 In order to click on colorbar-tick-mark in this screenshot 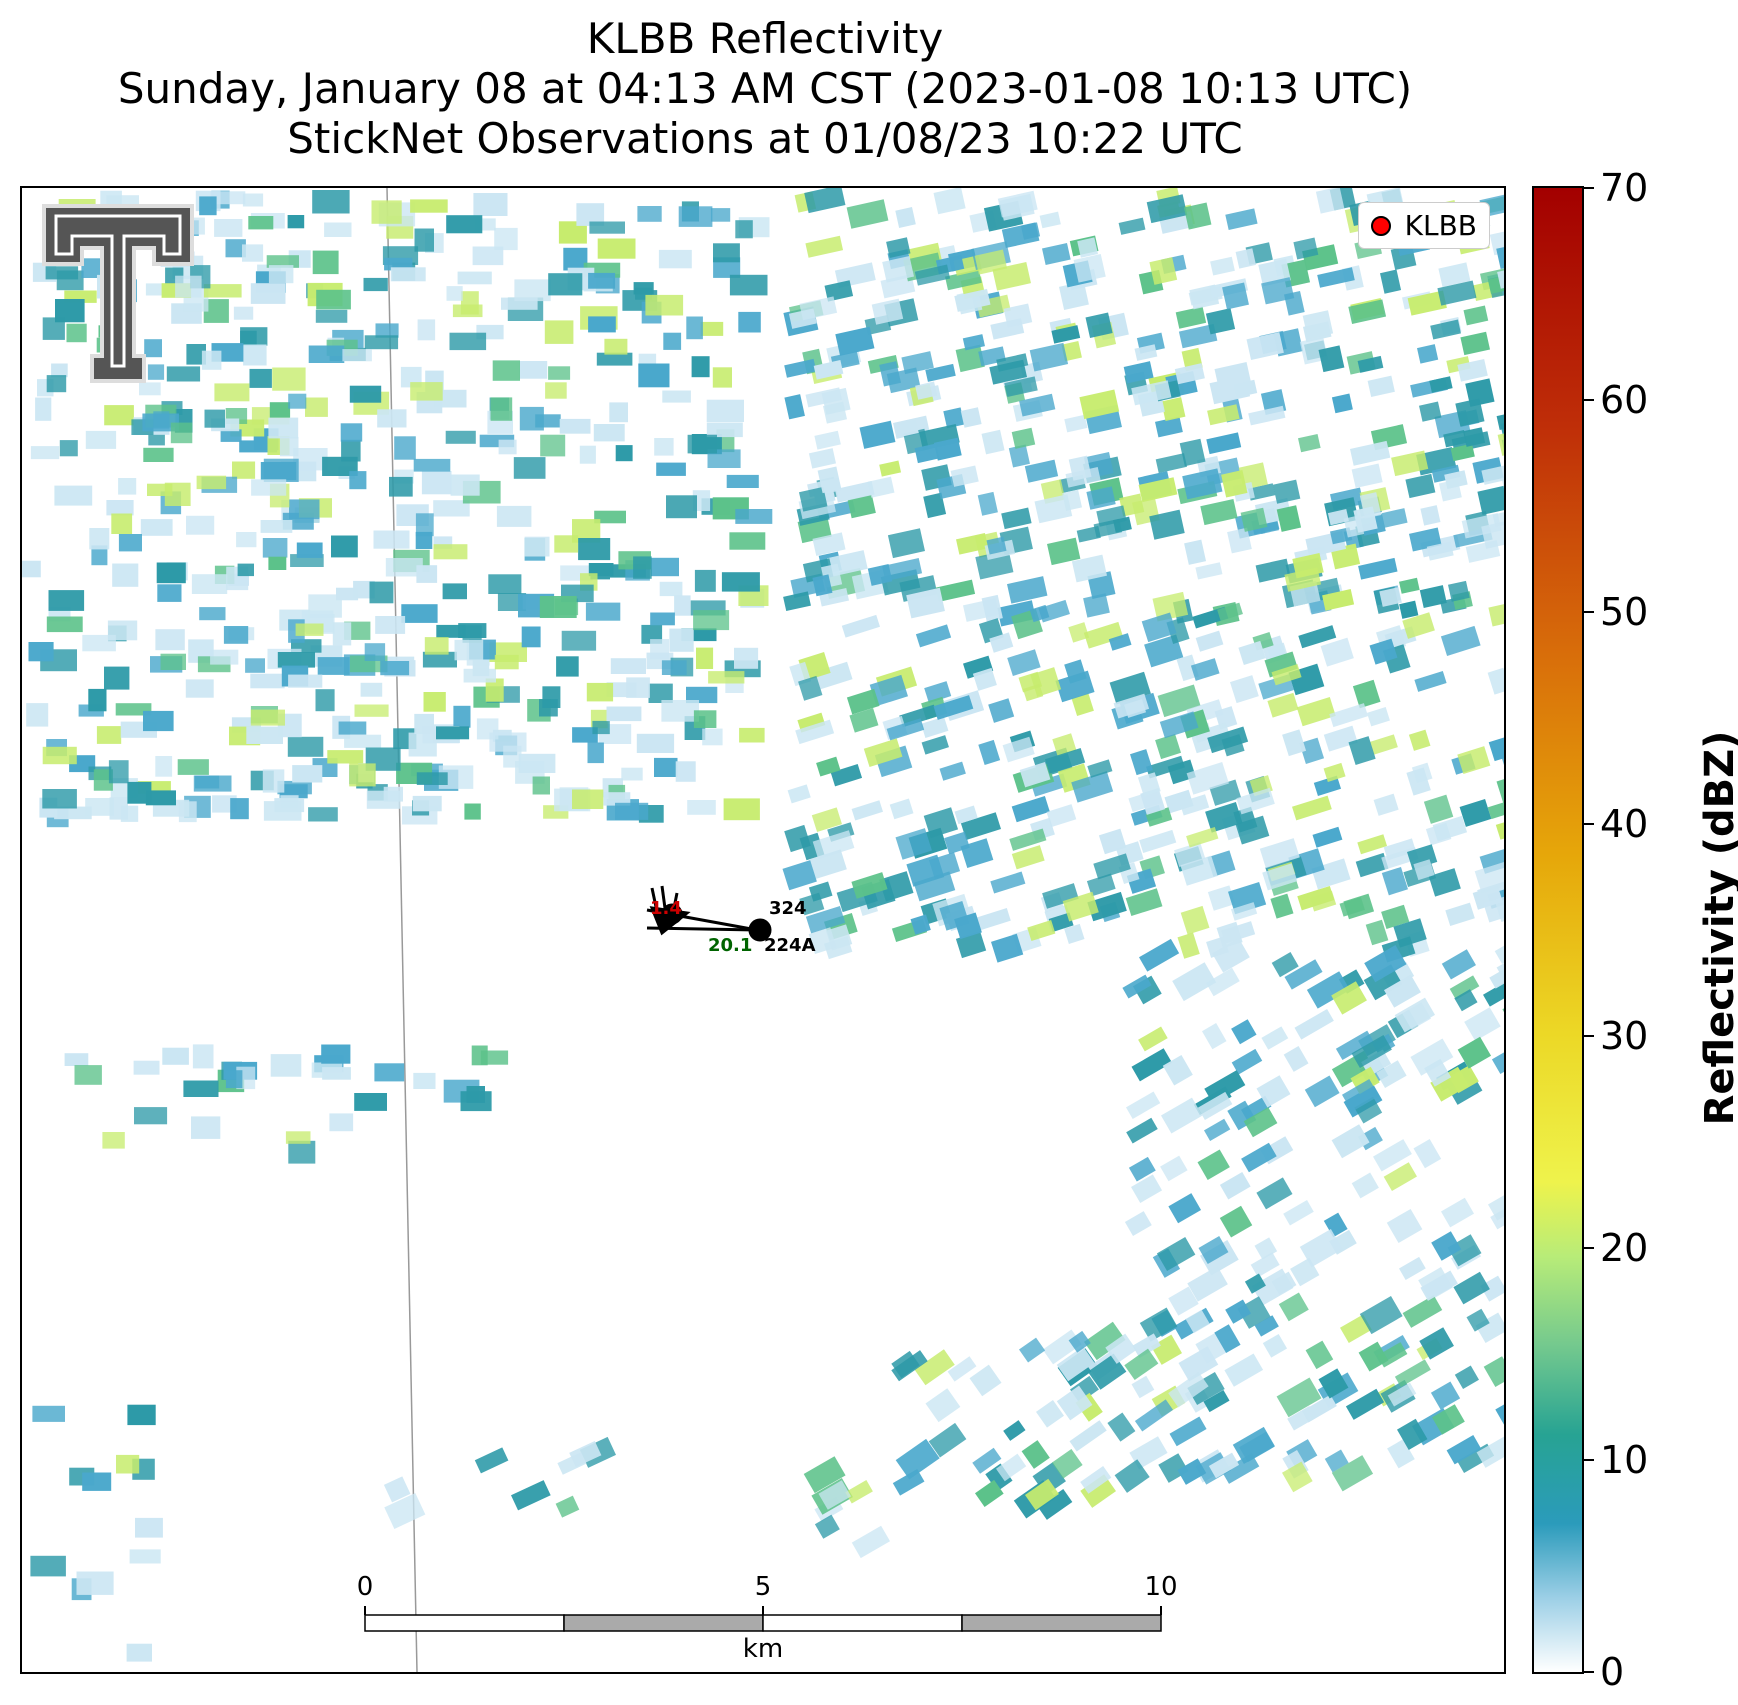, I will do `click(1588, 1248)`.